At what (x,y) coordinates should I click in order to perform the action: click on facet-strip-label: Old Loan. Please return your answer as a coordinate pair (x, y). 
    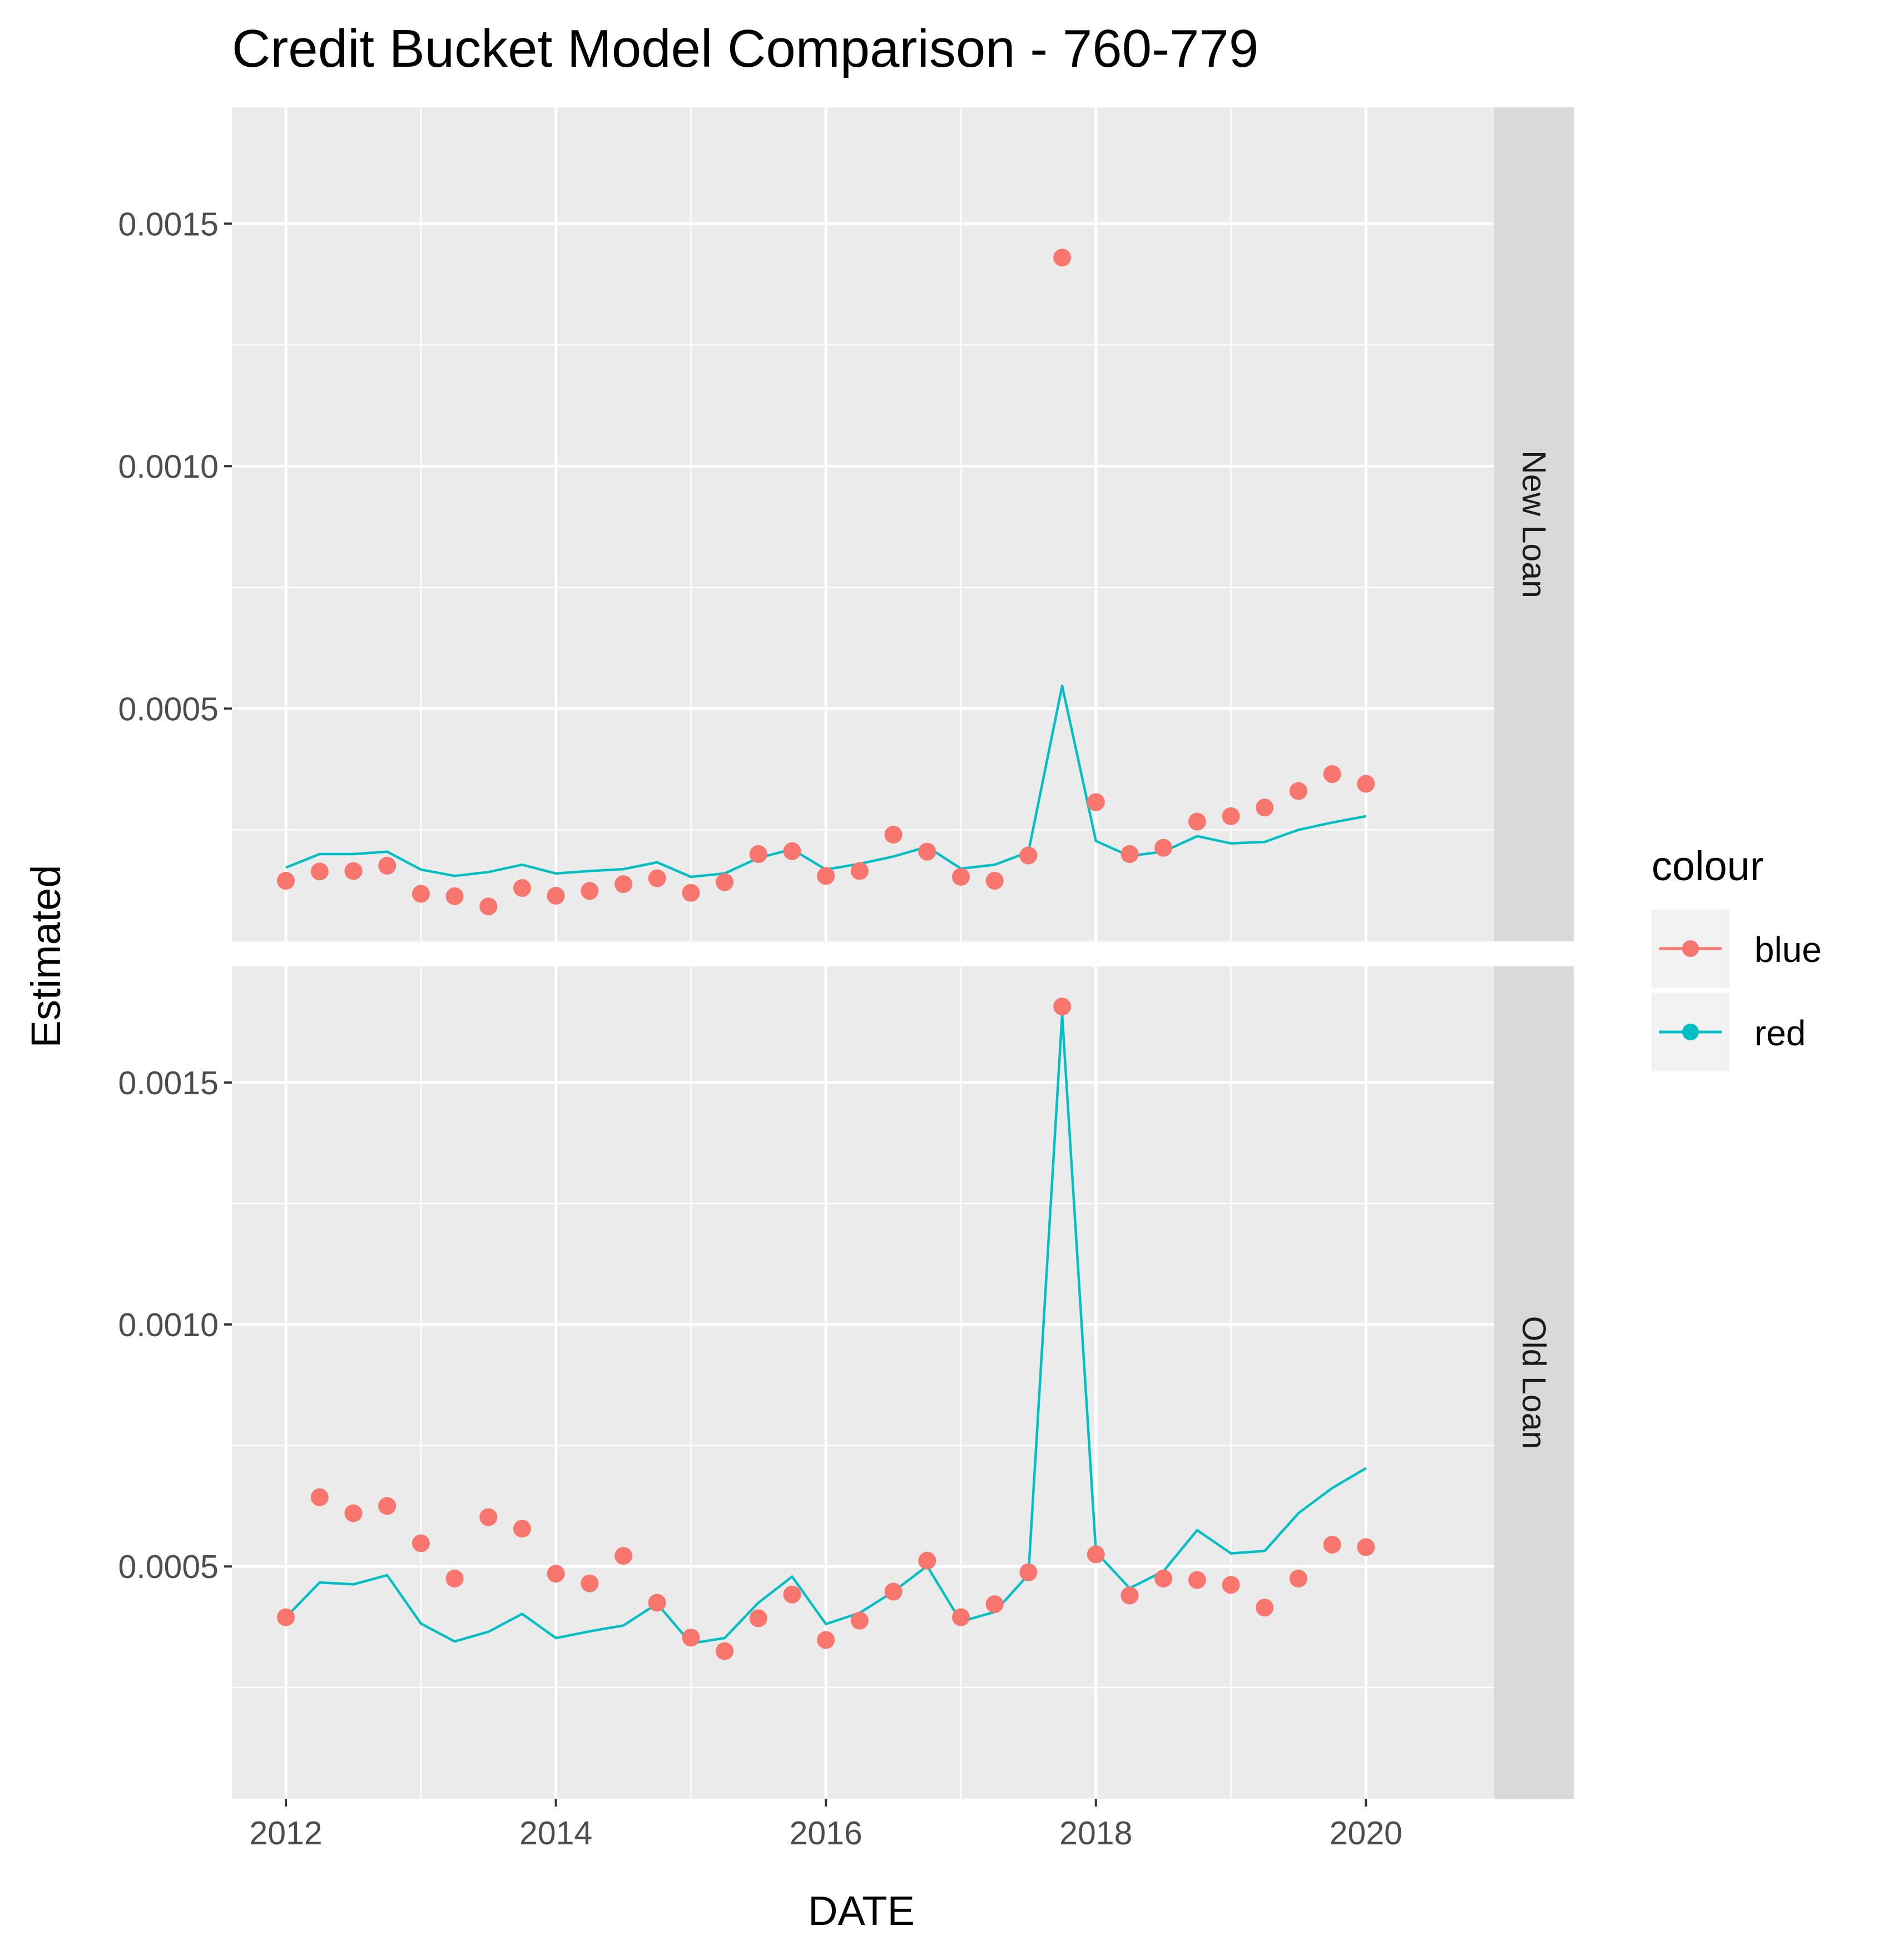
    Looking at the image, I should click on (1534, 1383).